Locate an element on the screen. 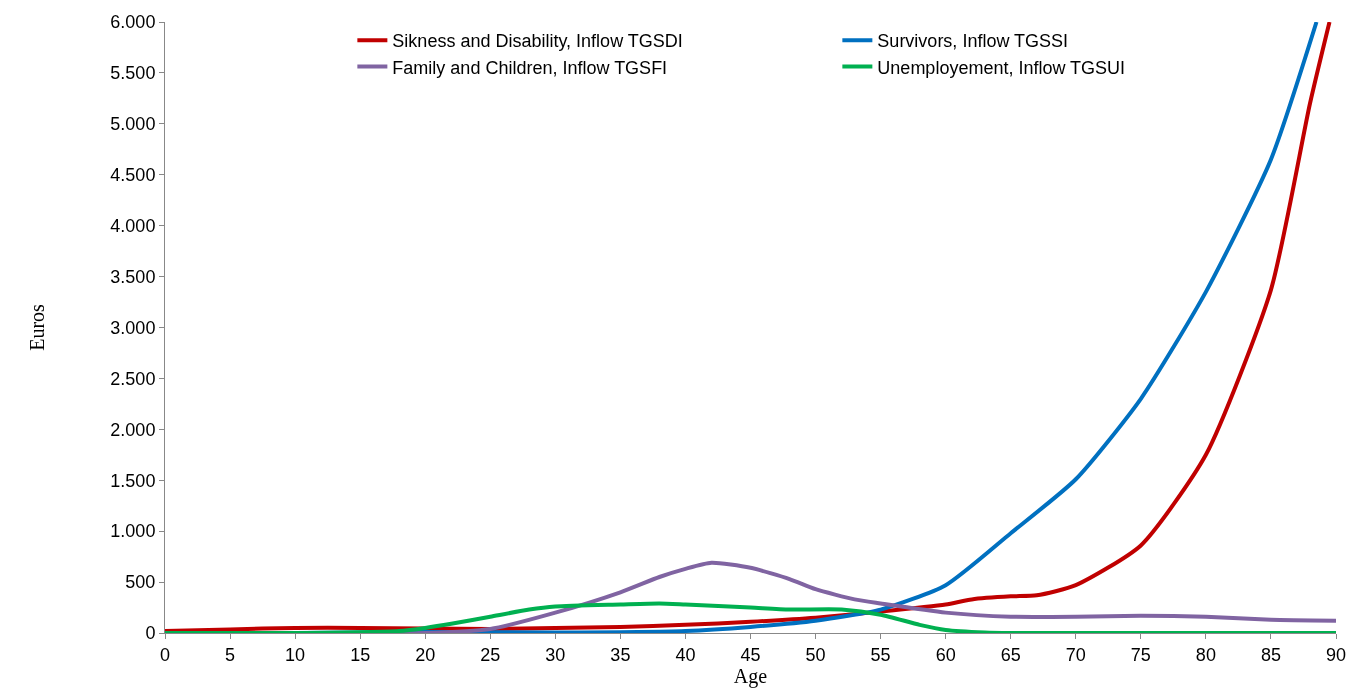 The height and width of the screenshot is (697, 1351). y-tick-label: 2.000 is located at coordinates (133, 429).